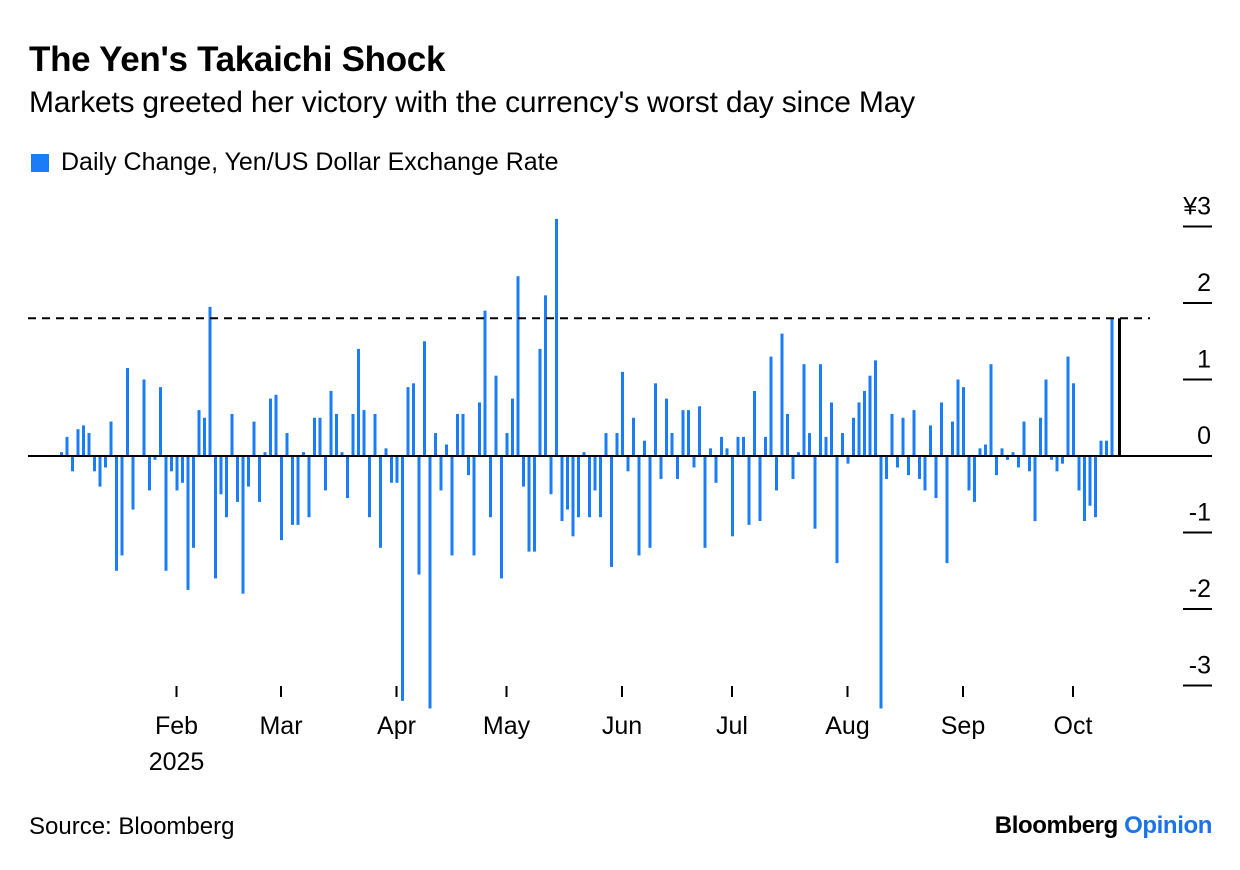  Describe the element at coordinates (1056, 825) in the screenshot. I see `brand-name: Bloomberg` at that location.